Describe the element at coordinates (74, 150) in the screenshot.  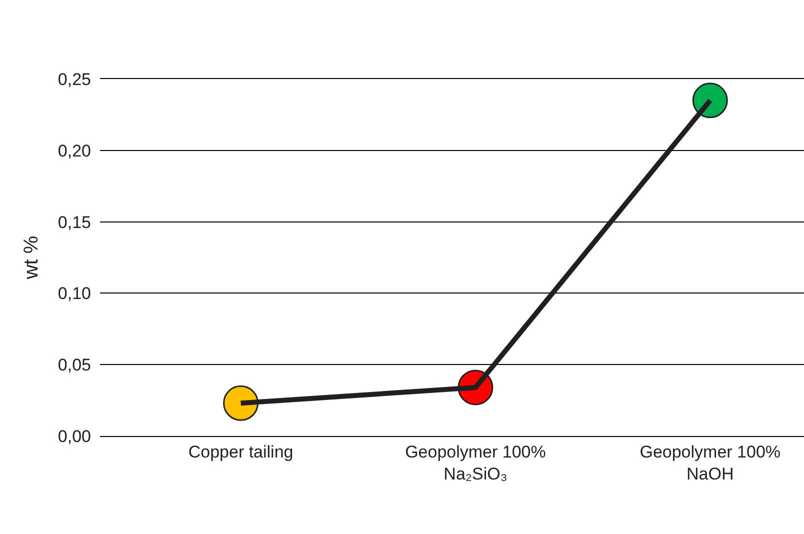
I see `y-tick-label: 0,20` at that location.